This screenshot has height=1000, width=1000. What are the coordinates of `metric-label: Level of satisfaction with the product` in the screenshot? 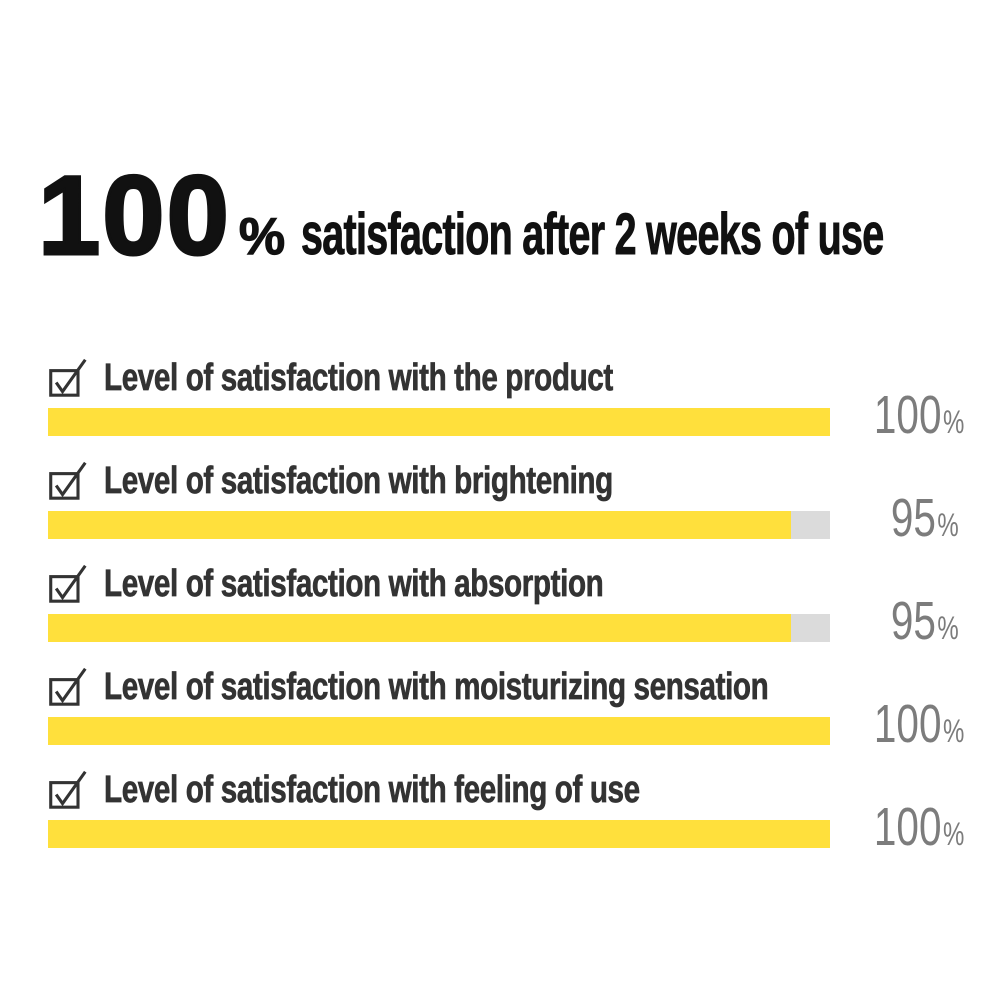 It's located at (359, 378).